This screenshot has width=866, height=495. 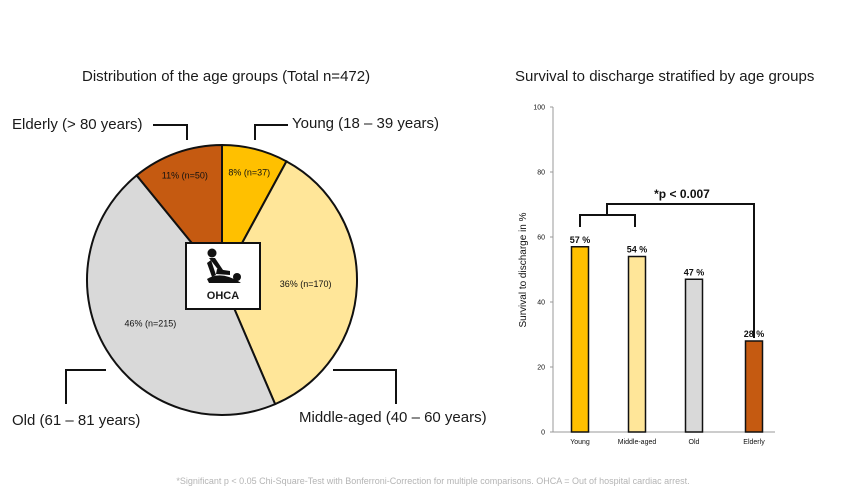 I want to click on significance-annotation: *p < 0.007, so click(x=682, y=194).